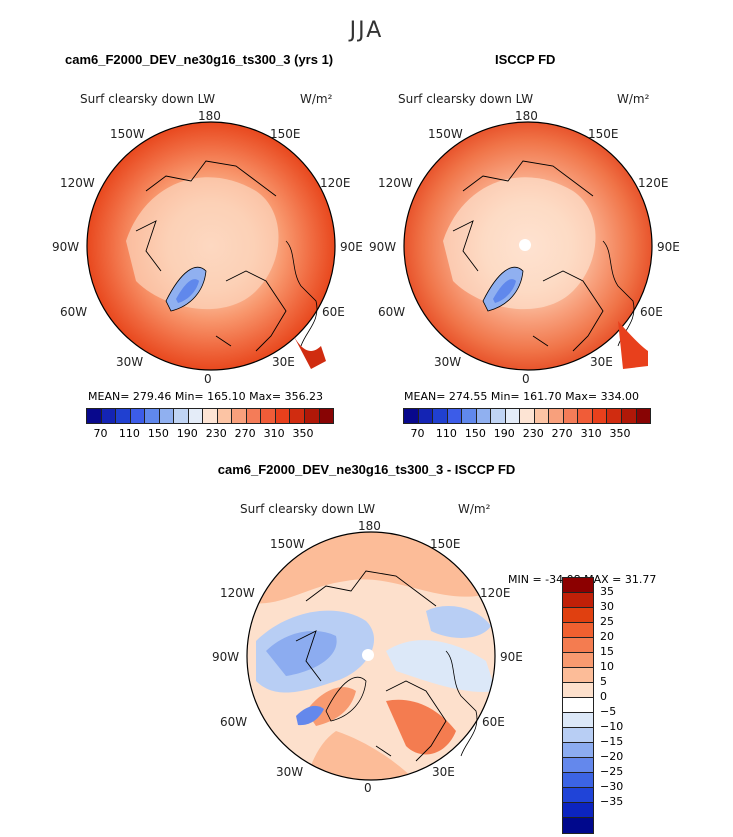 The image size is (733, 837). Describe the element at coordinates (245, 433) in the screenshot. I see `colorbar-tick-label: 270` at that location.